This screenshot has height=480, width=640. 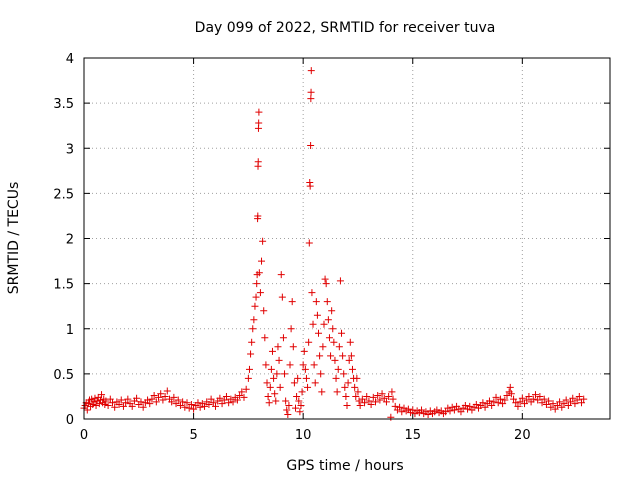 I want to click on y-tick-label: 0, so click(x=70, y=420).